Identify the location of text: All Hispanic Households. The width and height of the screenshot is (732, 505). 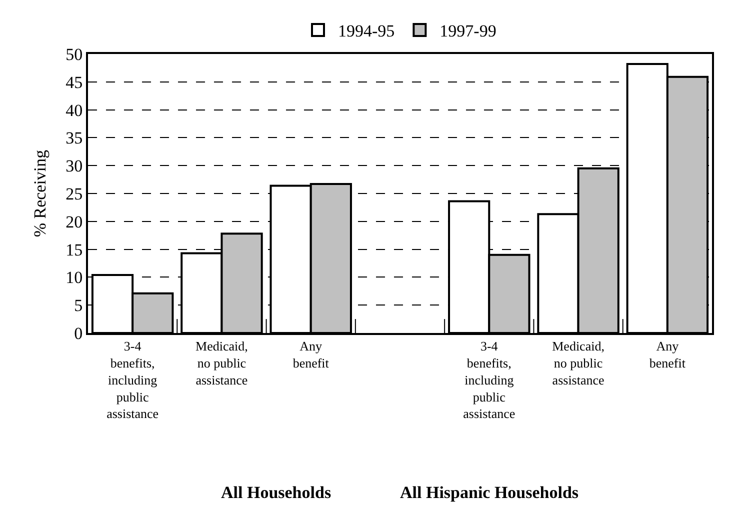
(489, 492).